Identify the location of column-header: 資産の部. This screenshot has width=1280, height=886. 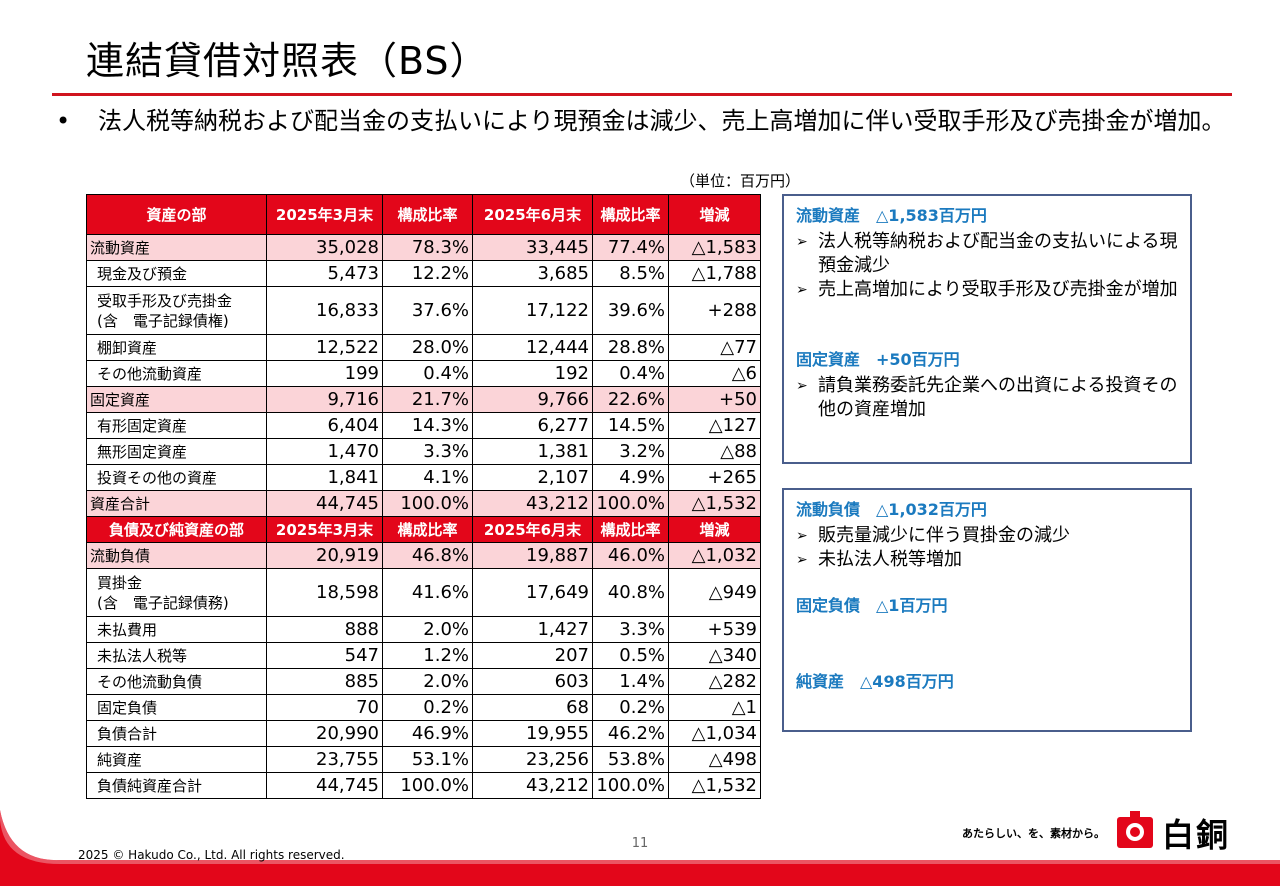
(176, 214).